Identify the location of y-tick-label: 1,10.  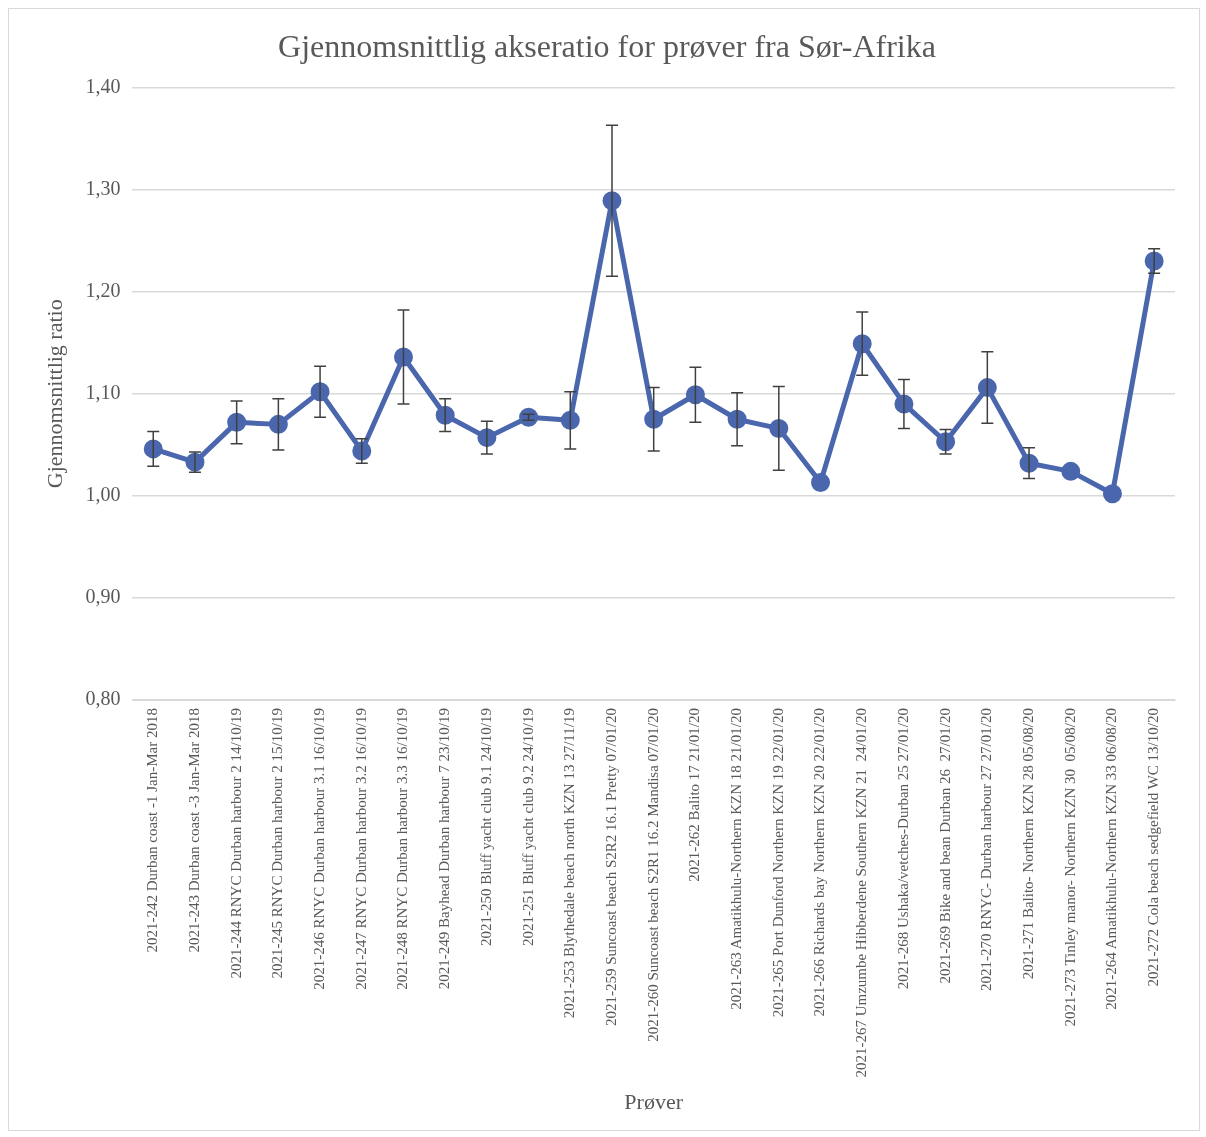
(103, 391).